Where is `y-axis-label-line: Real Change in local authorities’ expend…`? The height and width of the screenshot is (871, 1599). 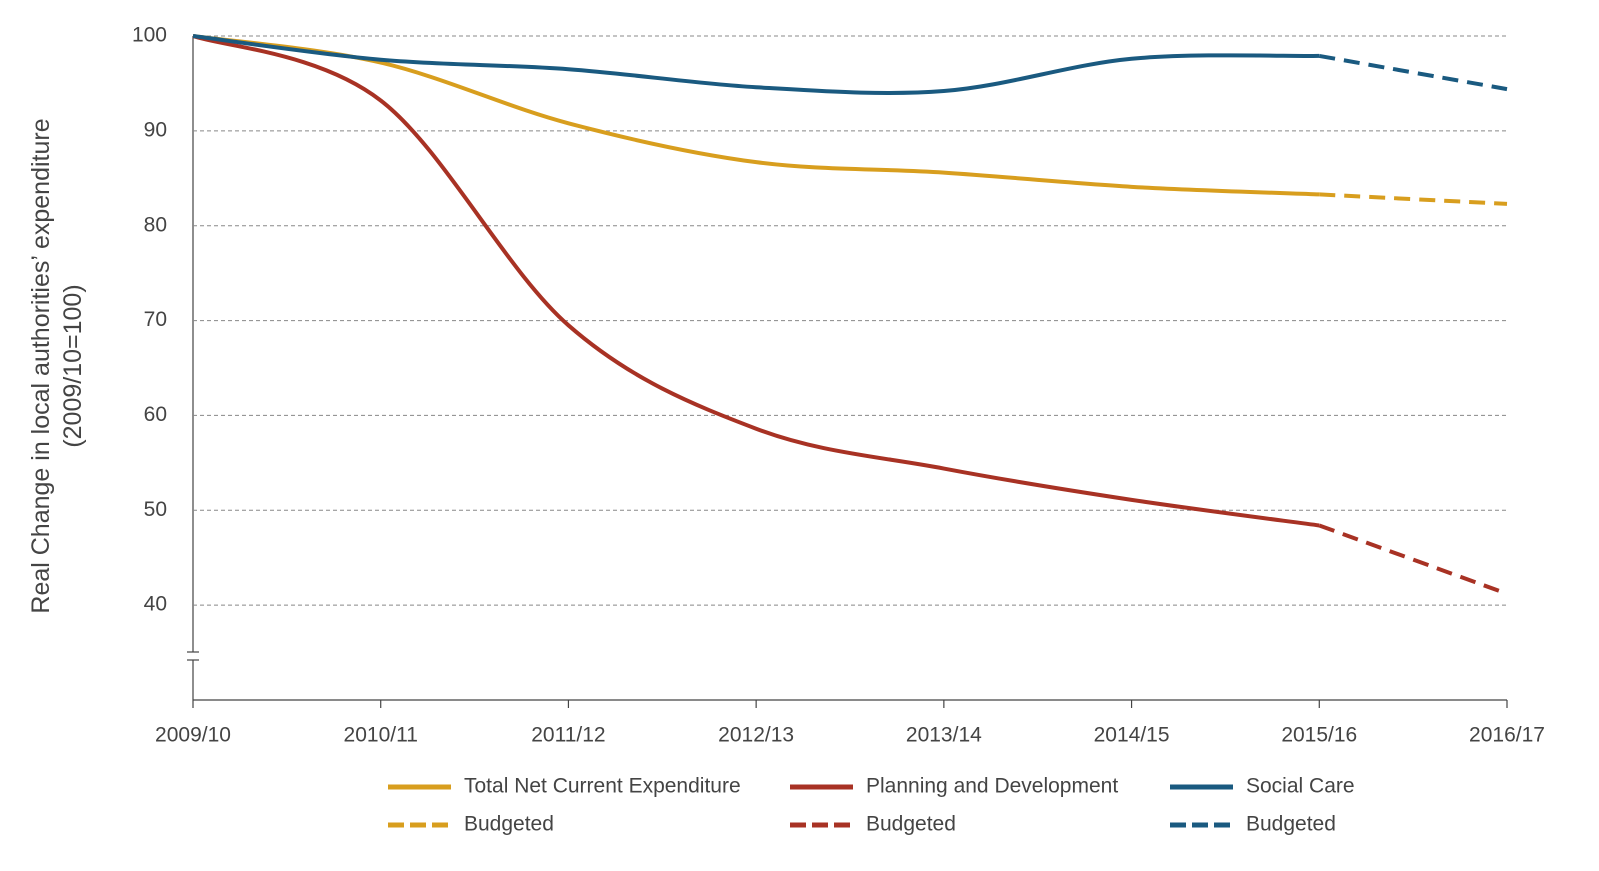
y-axis-label-line: Real Change in local authorities’ expend… is located at coordinates (41, 365).